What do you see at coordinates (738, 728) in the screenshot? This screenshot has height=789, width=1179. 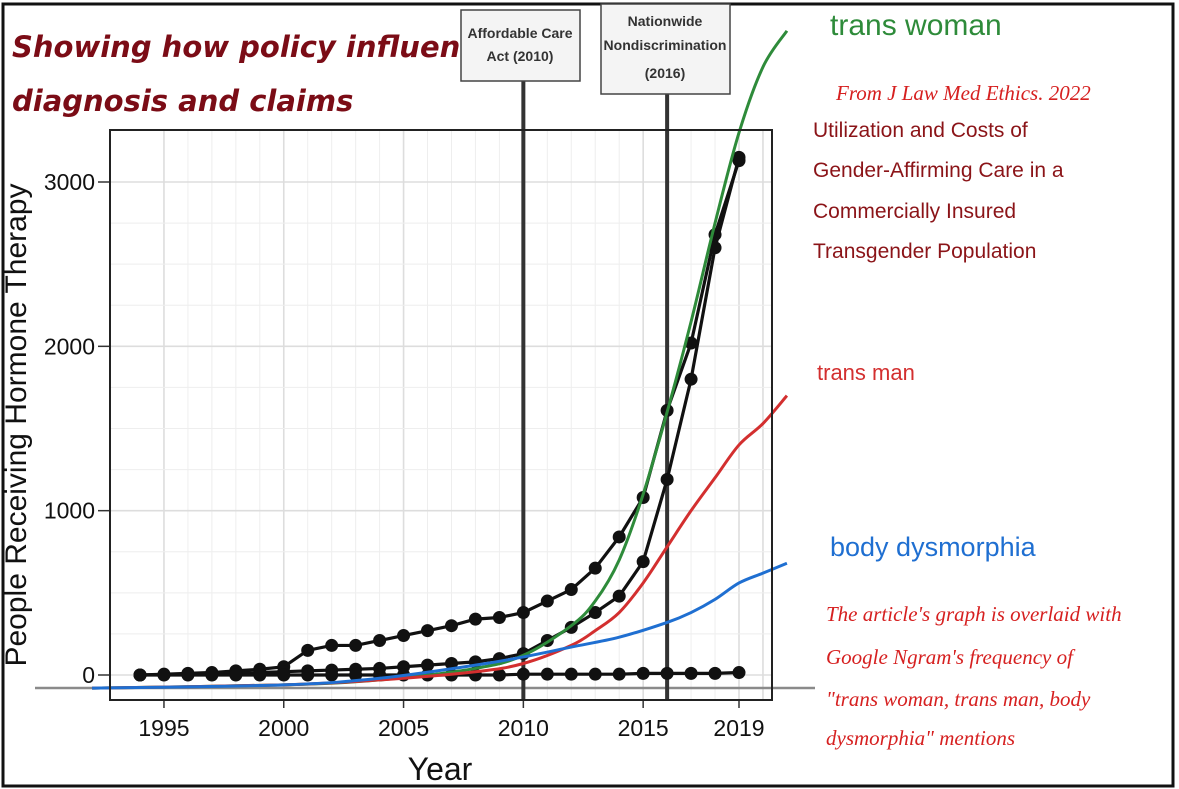 I see `x-tick-label: 2019` at bounding box center [738, 728].